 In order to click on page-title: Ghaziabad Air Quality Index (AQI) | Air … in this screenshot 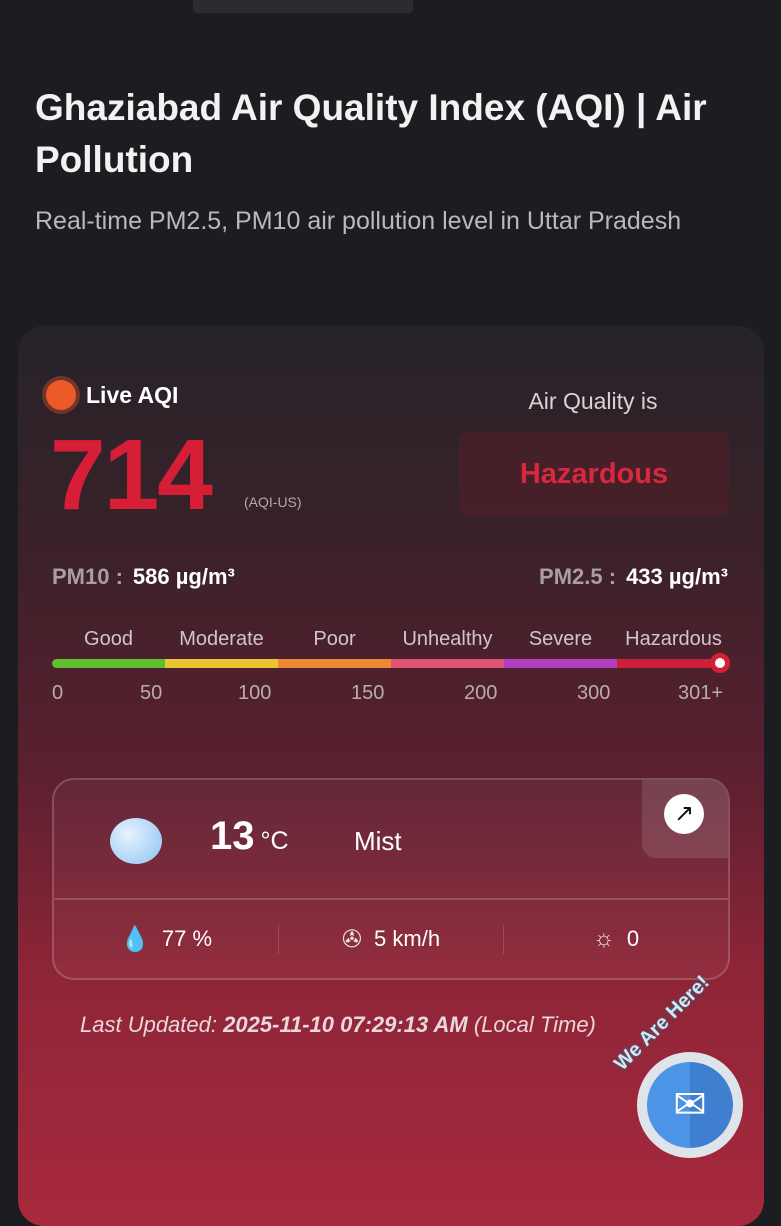, I will do `click(371, 133)`.